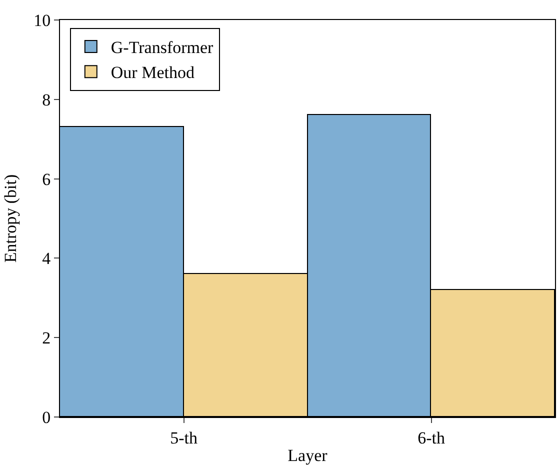 Image resolution: width=557 pixels, height=472 pixels. Describe the element at coordinates (46, 417) in the screenshot. I see `y-tick-label: 0` at that location.